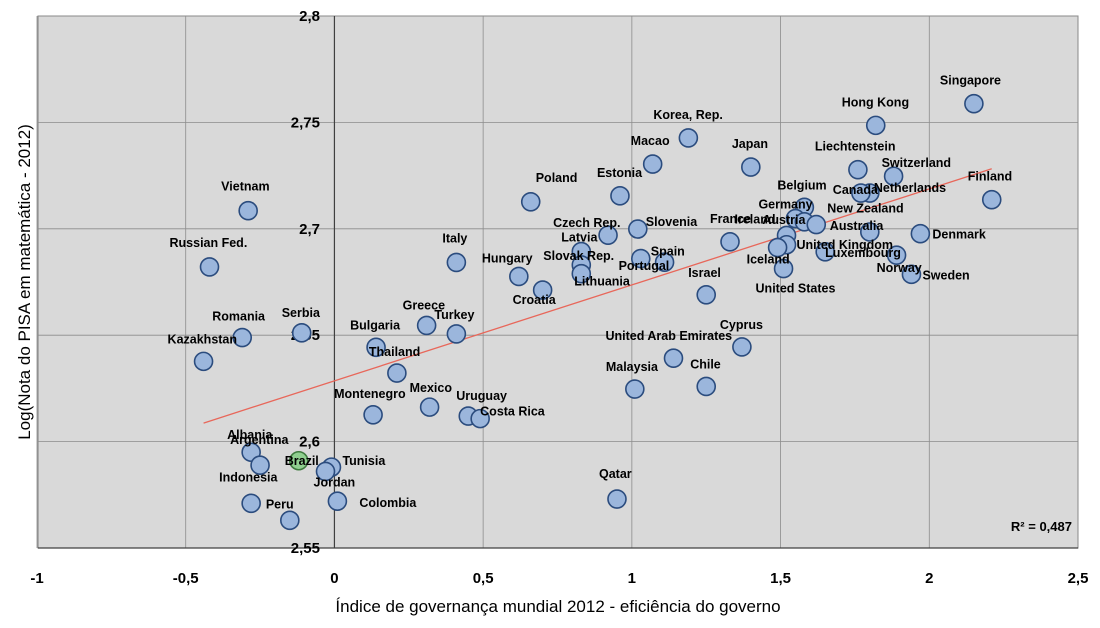 The image size is (1100, 628). I want to click on point-label: Mexico, so click(431, 388).